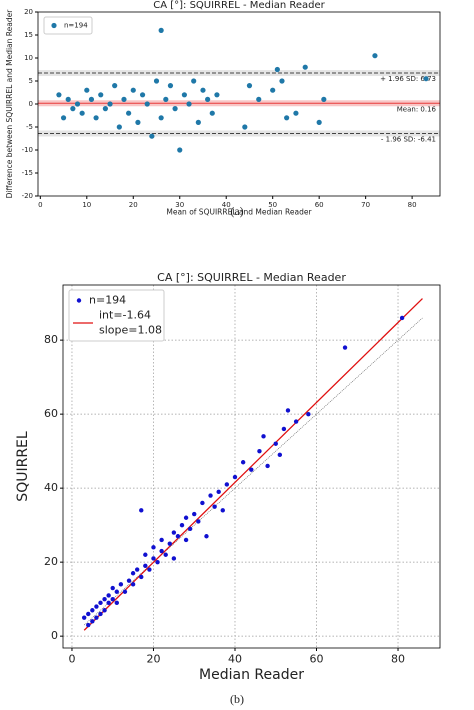 This screenshot has width=474, height=710. What do you see at coordinates (133, 205) in the screenshot?
I see `x-tick-label: 20` at bounding box center [133, 205].